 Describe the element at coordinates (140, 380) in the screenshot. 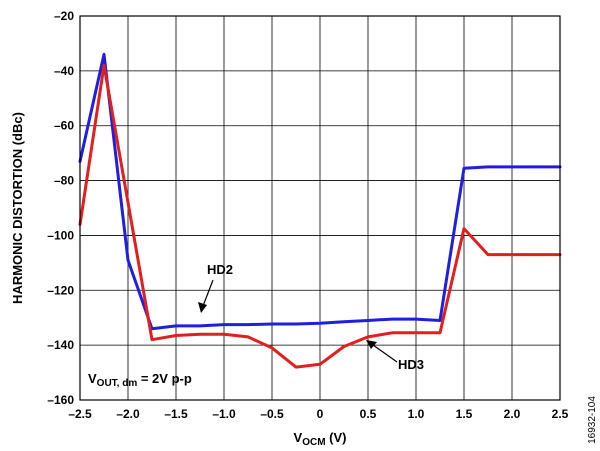

I see `condition-label: VOUT, dm = 2V p-p` at that location.